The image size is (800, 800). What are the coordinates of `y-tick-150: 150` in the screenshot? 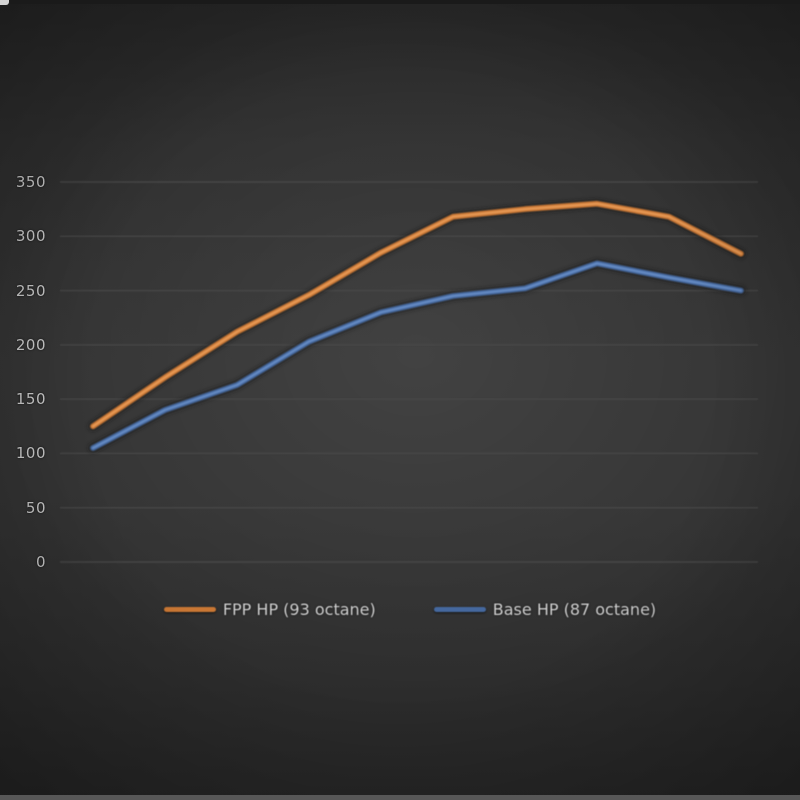 It's located at (30, 399).